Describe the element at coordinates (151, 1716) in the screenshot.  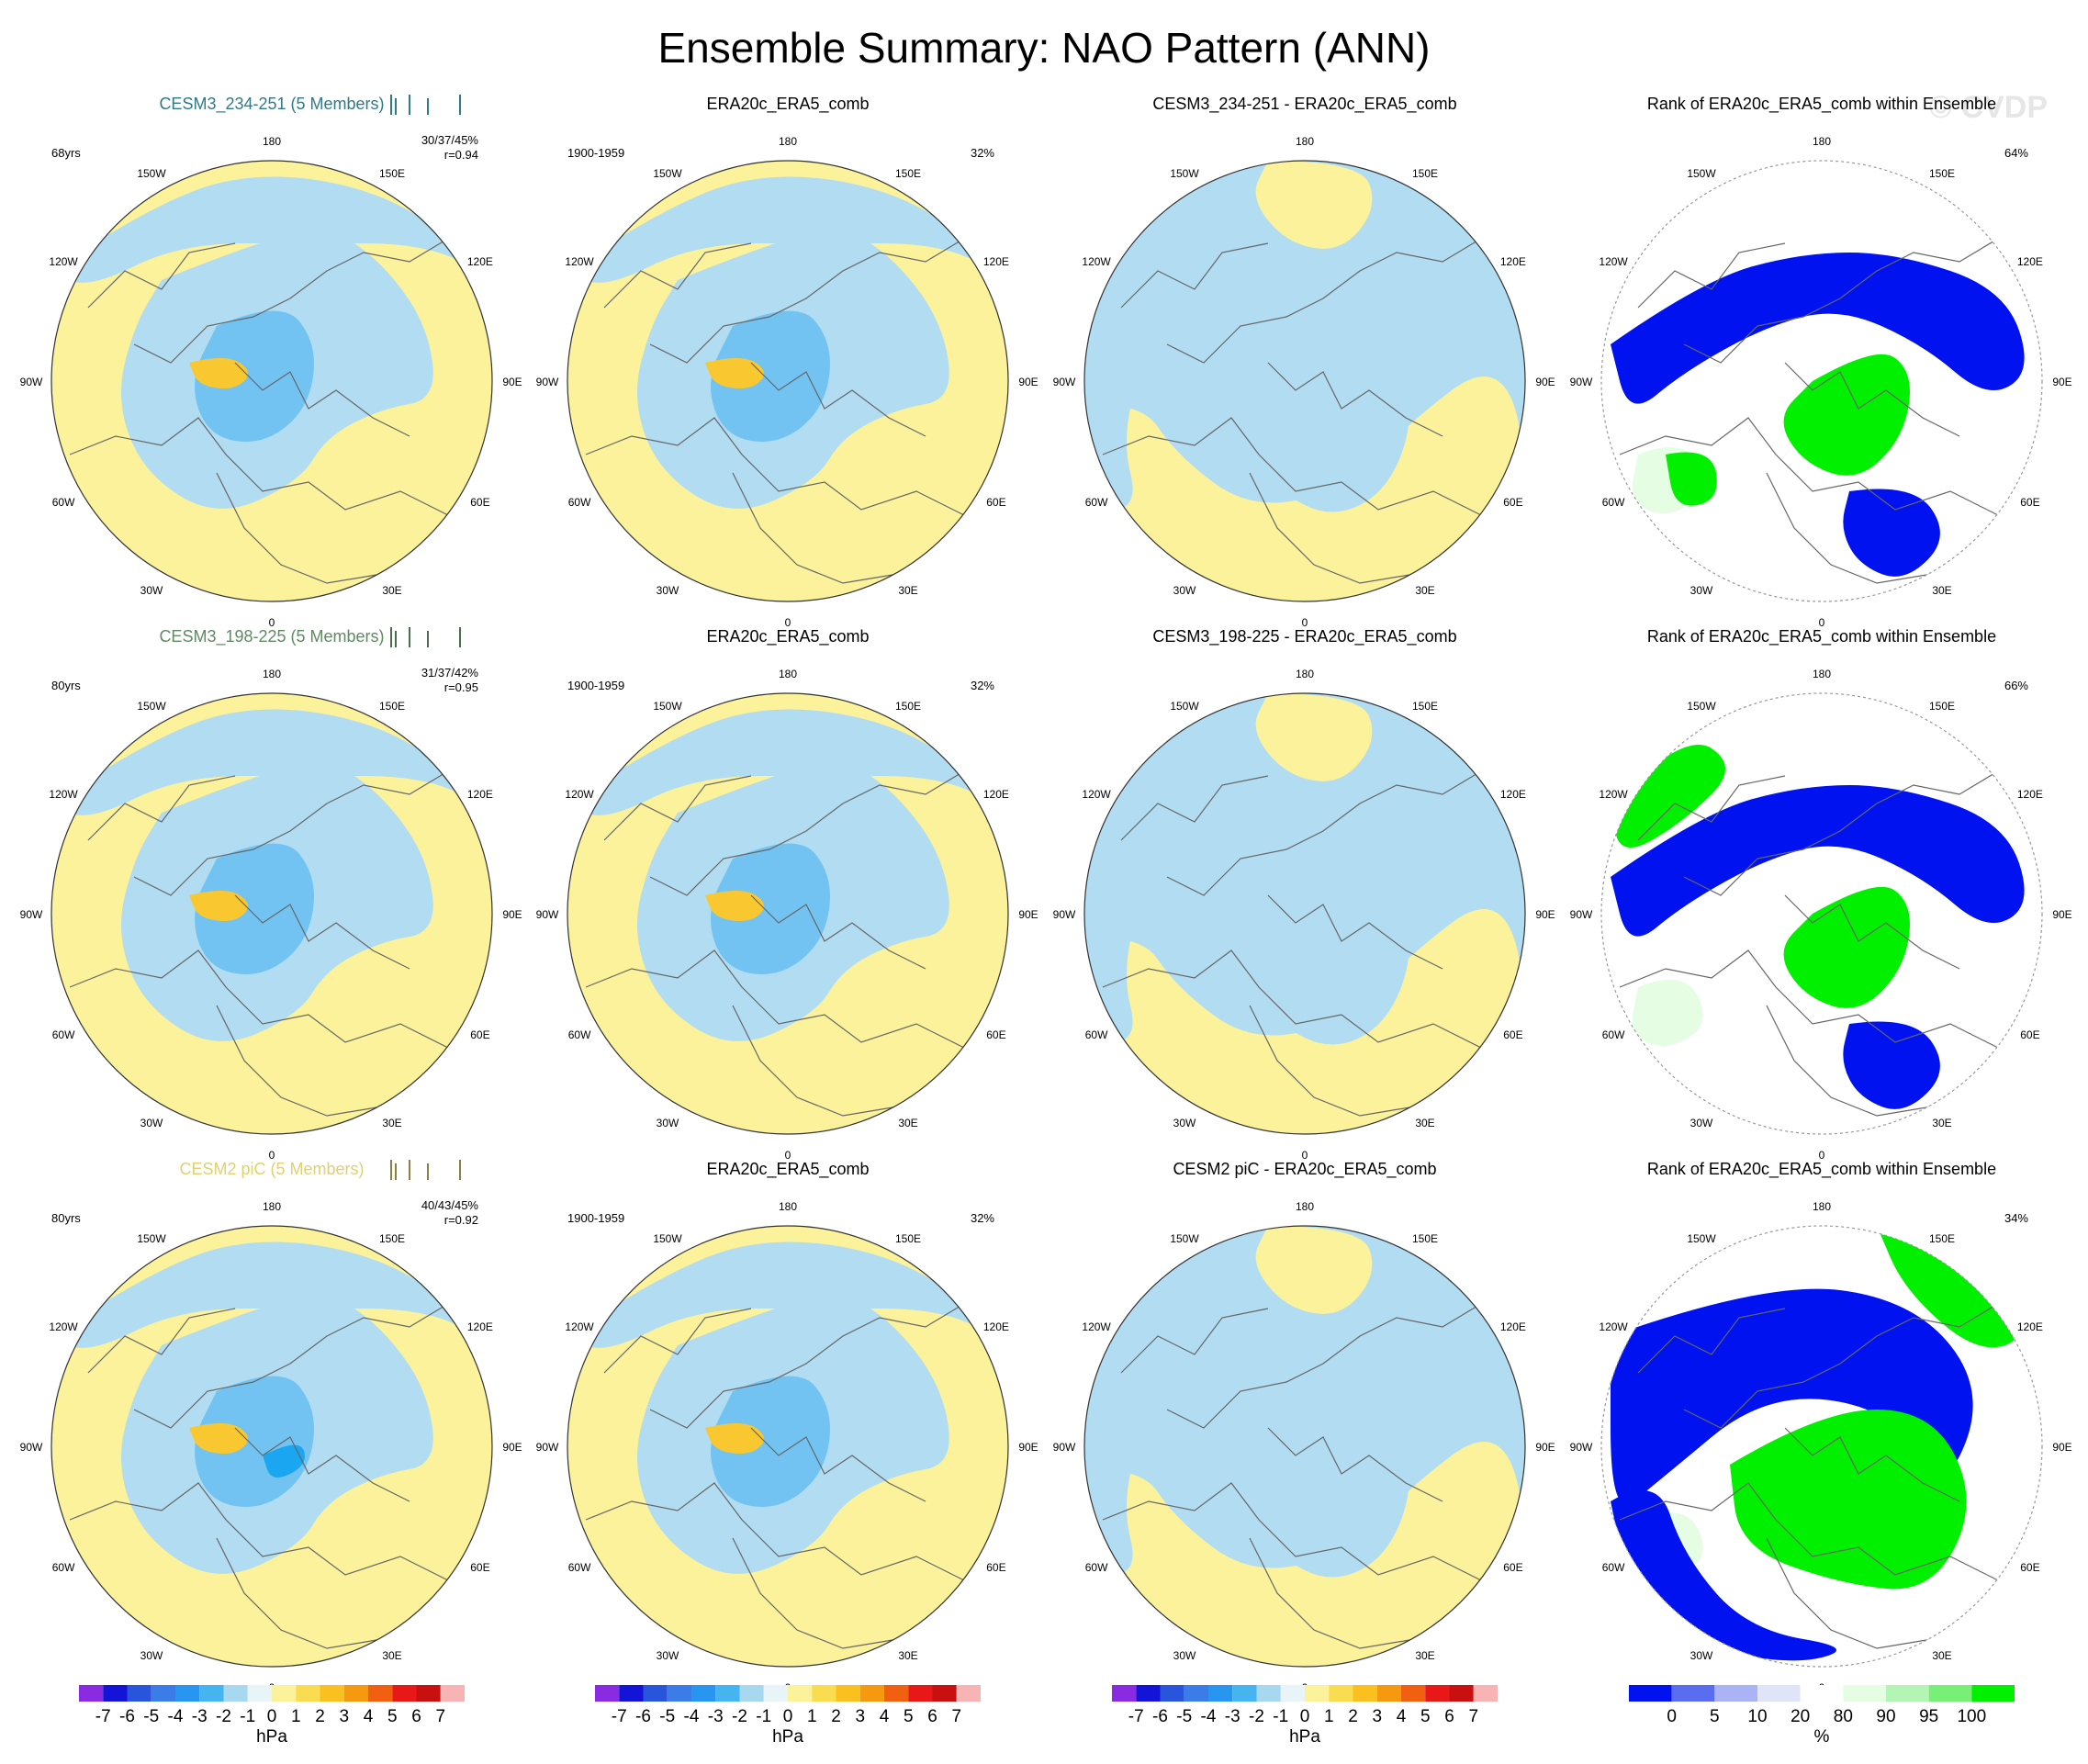
I see `colorbar-slp-1-label: -5` at that location.